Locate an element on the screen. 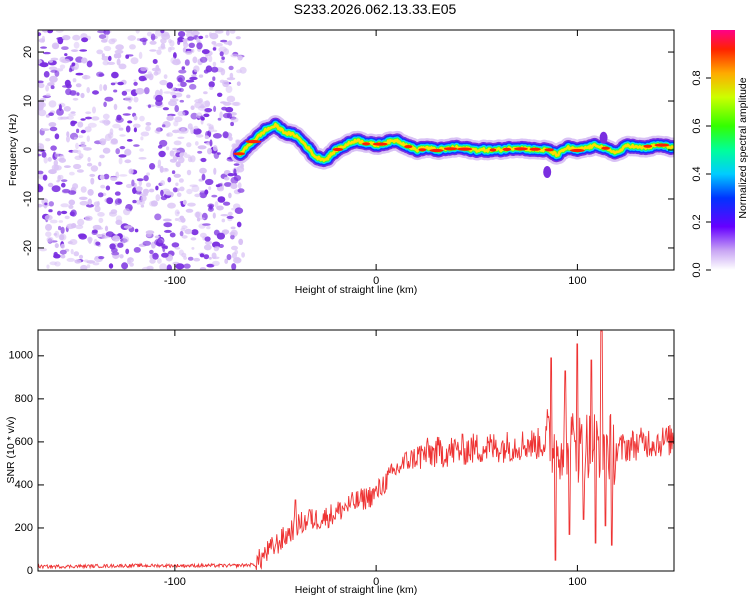 The image size is (750, 600). spectrogram-x-label: Height of straight line (km) is located at coordinates (356, 290).